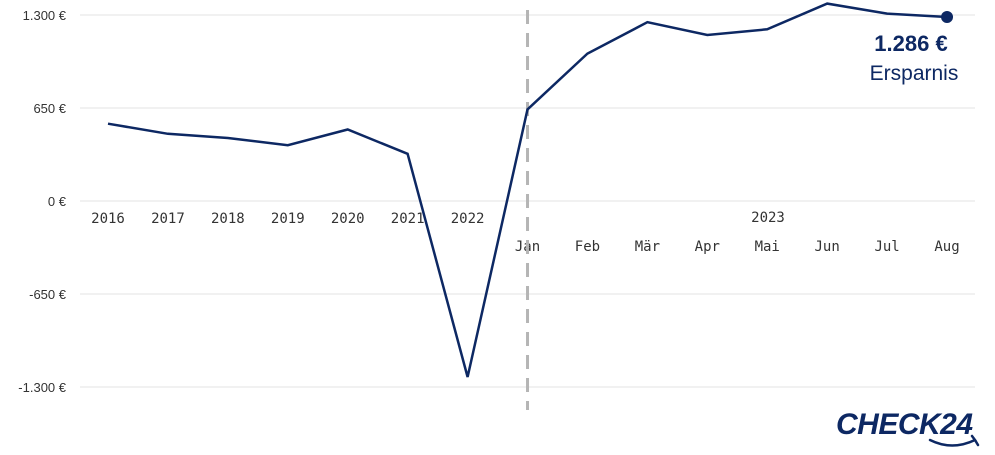  Describe the element at coordinates (288, 219) in the screenshot. I see `x-tick-label: 2019` at that location.